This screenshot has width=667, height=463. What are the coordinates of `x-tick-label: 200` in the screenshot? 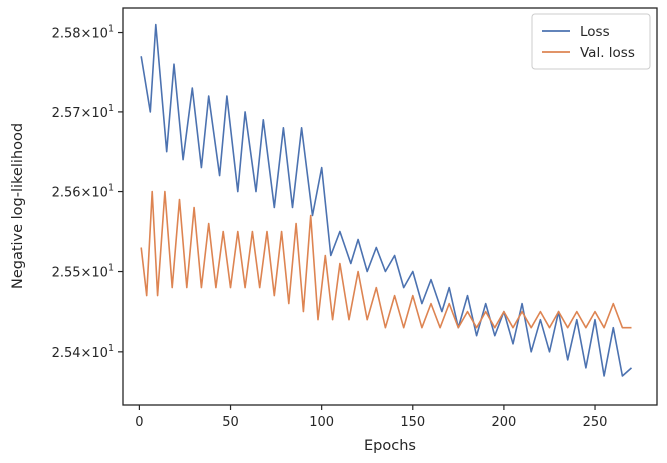 It's located at (503, 422).